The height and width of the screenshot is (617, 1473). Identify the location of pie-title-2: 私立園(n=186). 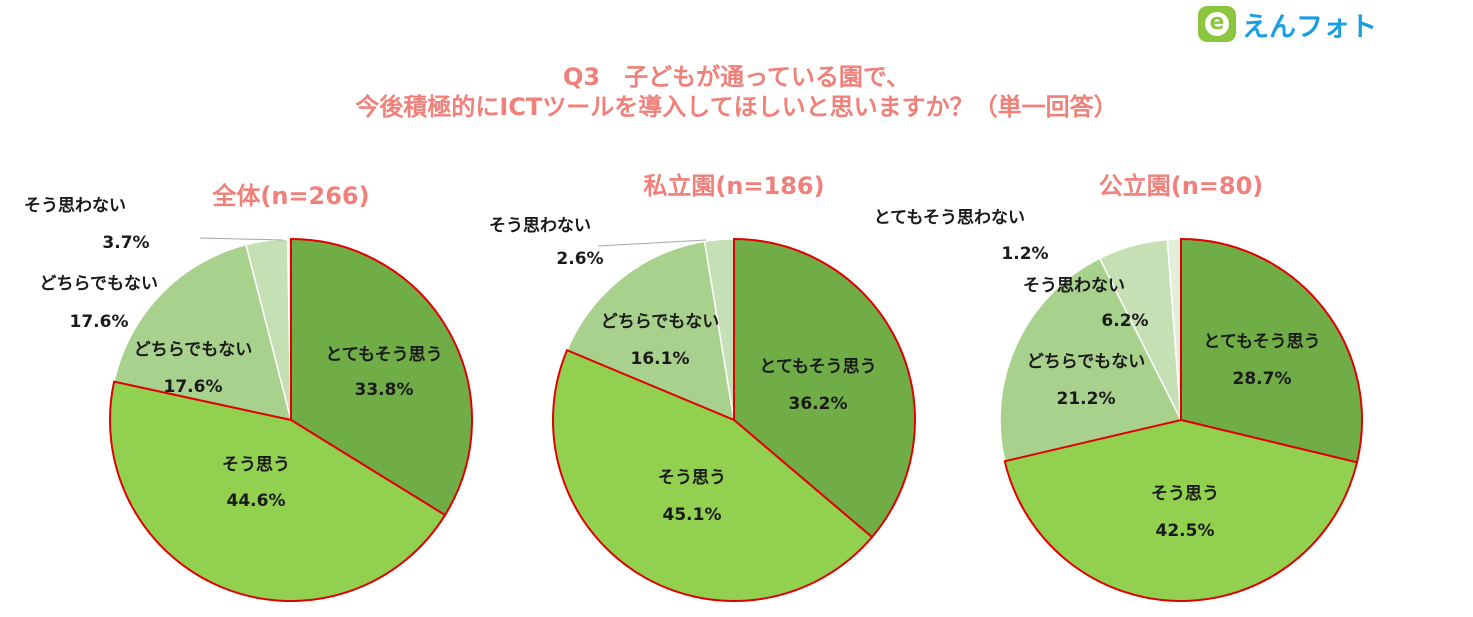
(733, 186).